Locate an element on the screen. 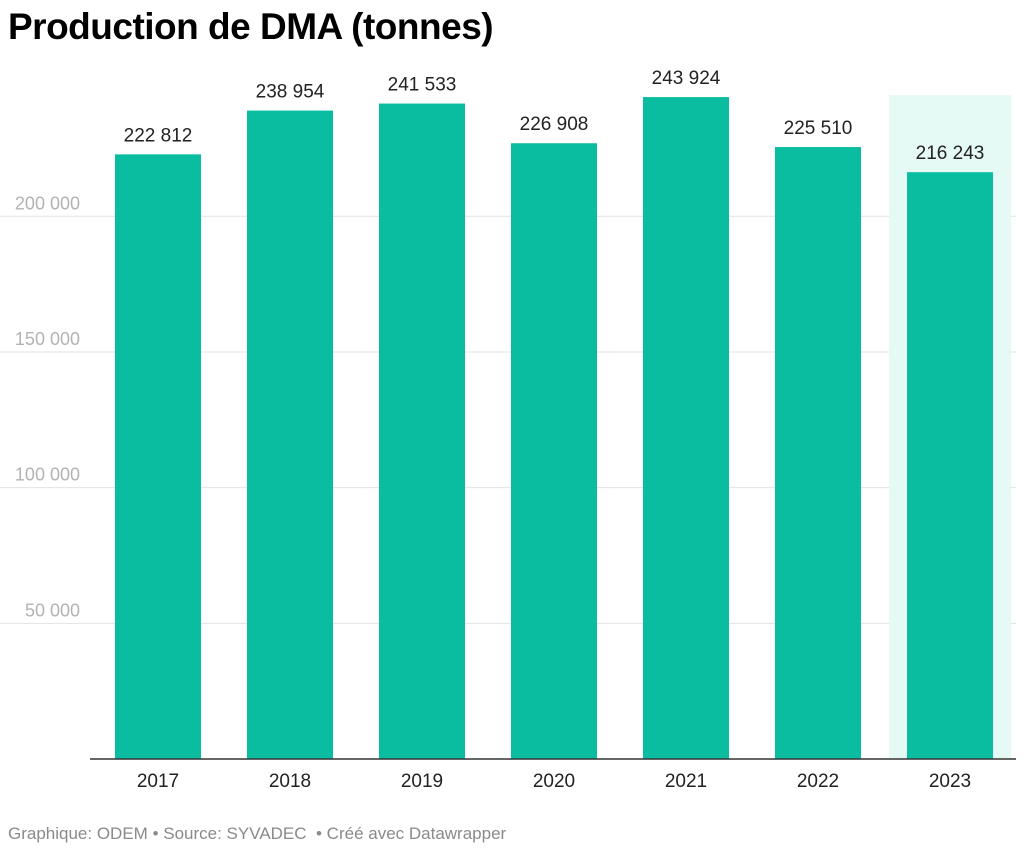 Image resolution: width=1024 pixels, height=856 pixels. value-label: 222 812 is located at coordinates (158, 135).